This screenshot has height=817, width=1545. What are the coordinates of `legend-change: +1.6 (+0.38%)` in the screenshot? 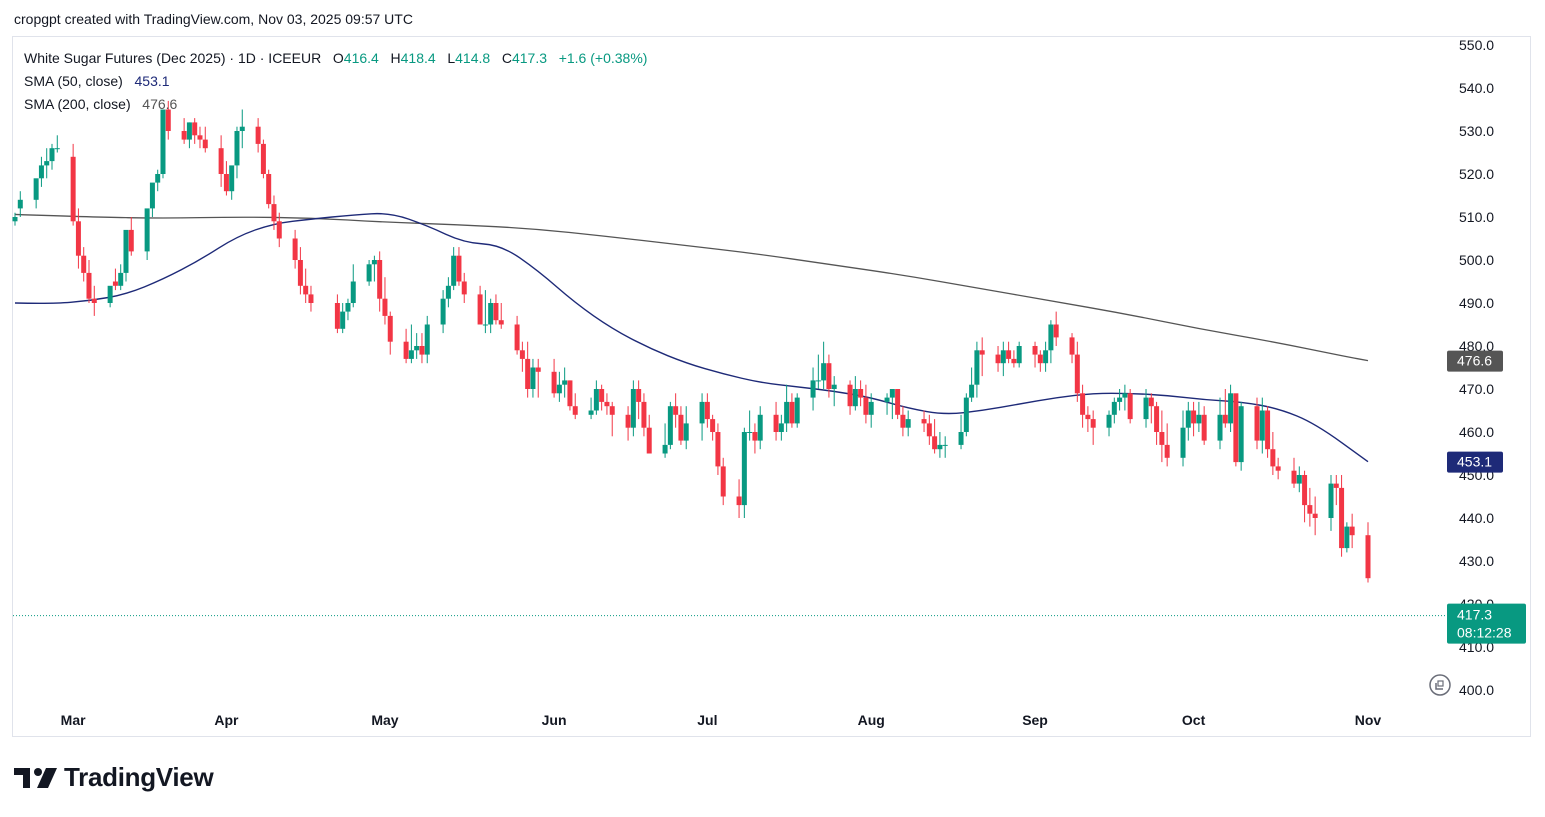 It's located at (603, 58).